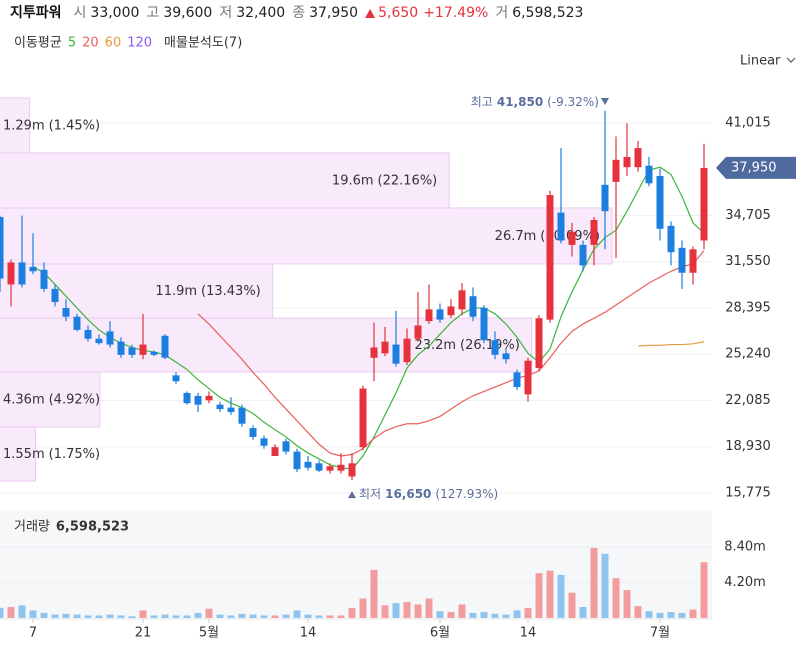 The height and width of the screenshot is (647, 796). I want to click on annotation-value_label: 41,850, so click(520, 102).